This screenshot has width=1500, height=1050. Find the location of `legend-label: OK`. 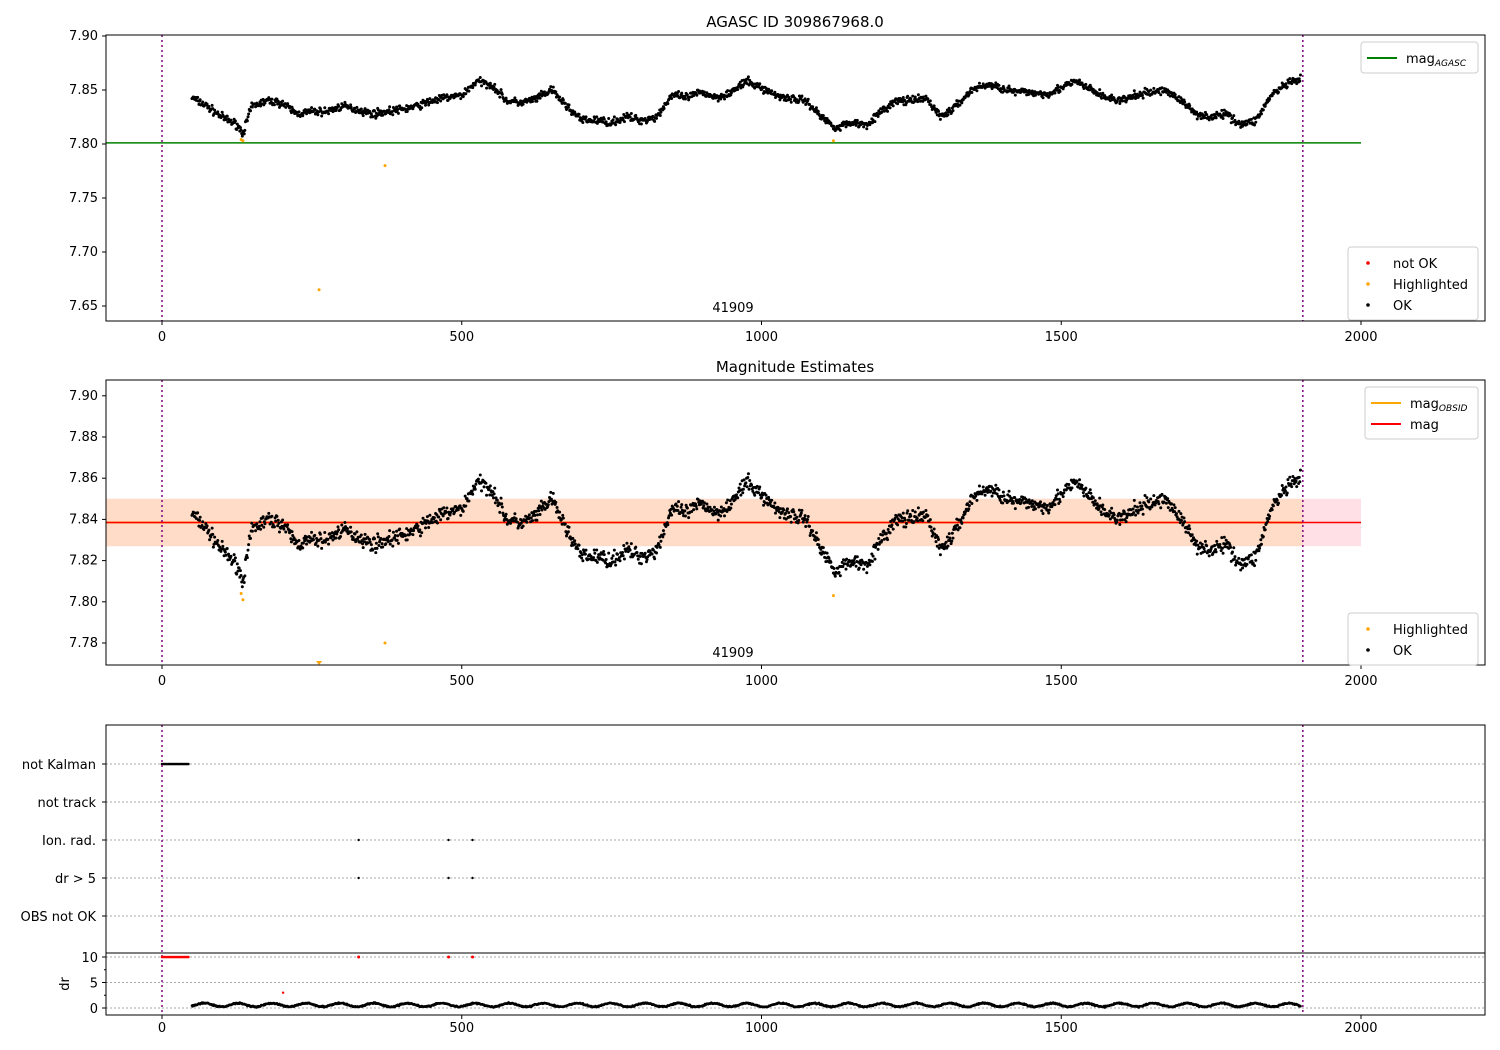

legend-label: OK is located at coordinates (1402, 306).